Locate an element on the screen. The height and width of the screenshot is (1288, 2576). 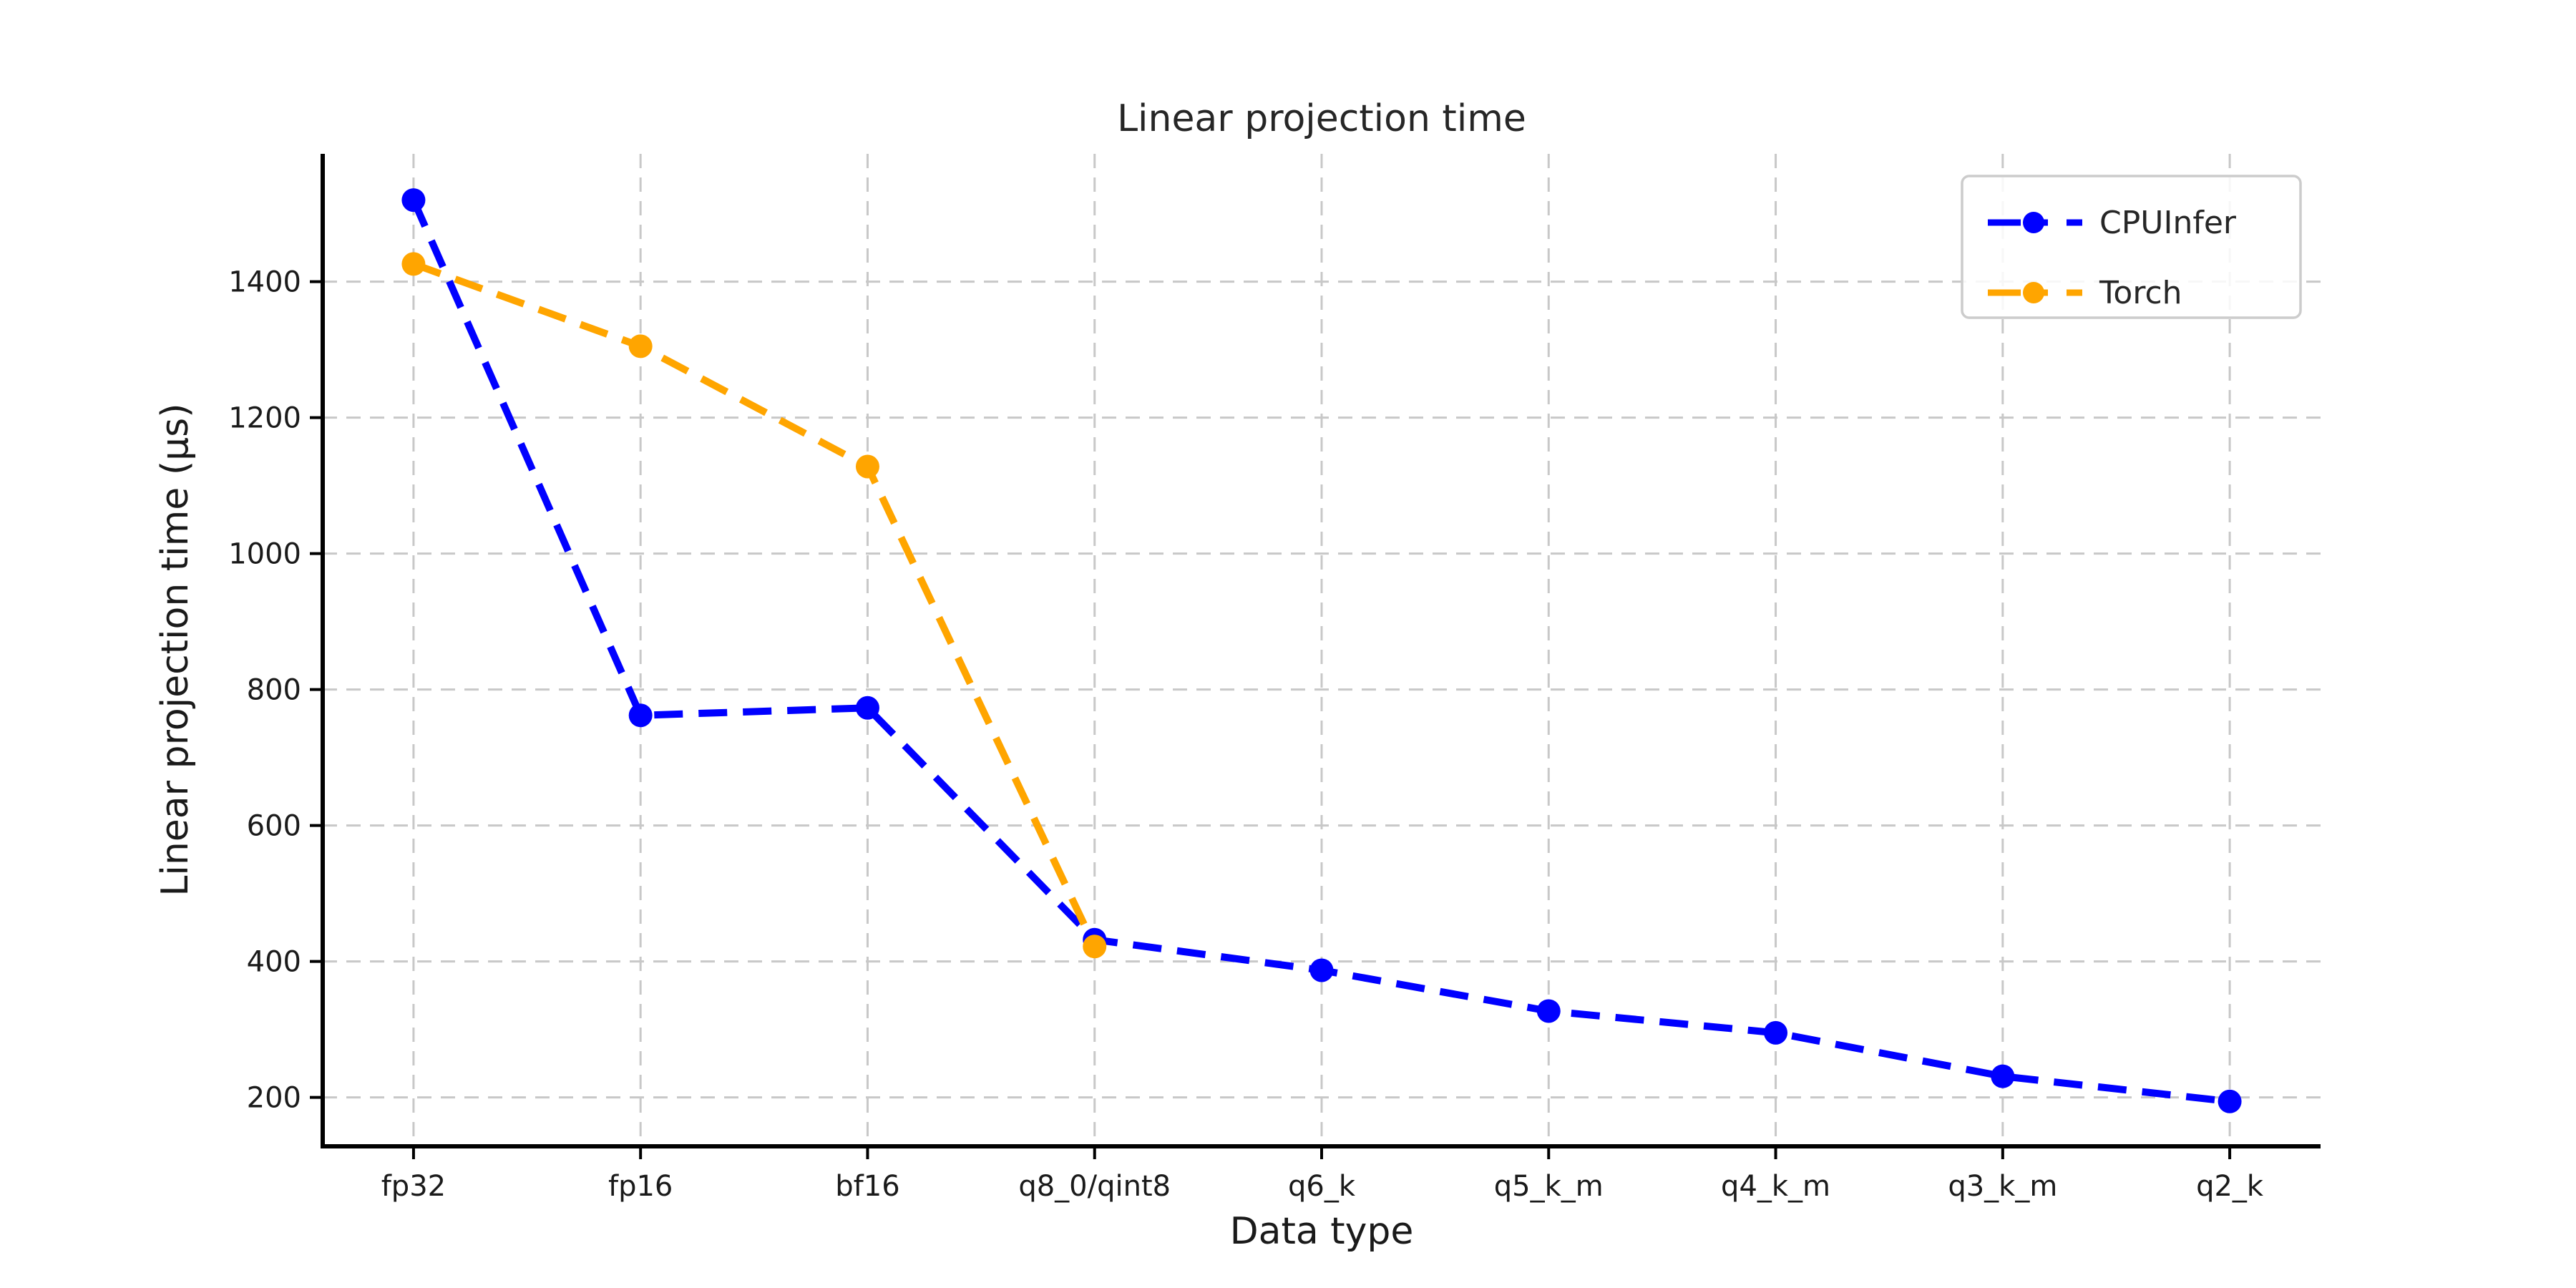
y-tick-label: 800 is located at coordinates (274, 690).